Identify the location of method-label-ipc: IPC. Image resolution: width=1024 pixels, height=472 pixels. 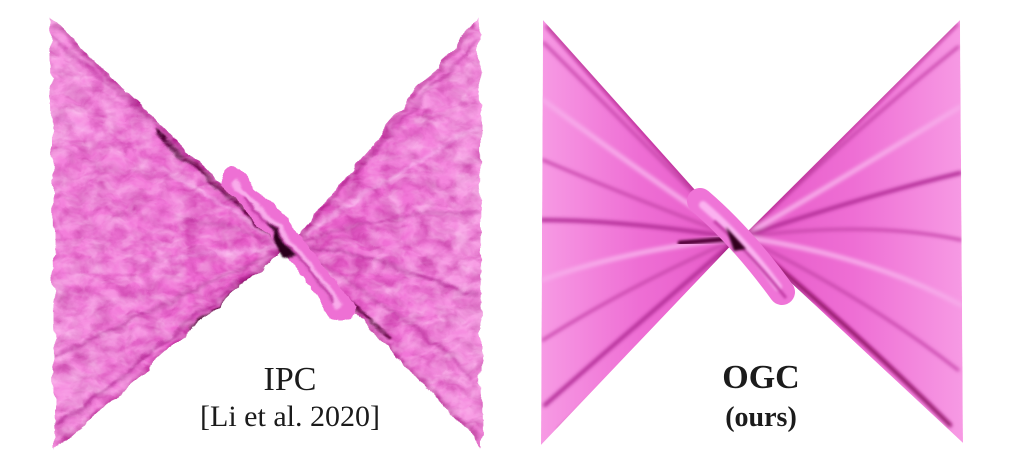
(290, 379).